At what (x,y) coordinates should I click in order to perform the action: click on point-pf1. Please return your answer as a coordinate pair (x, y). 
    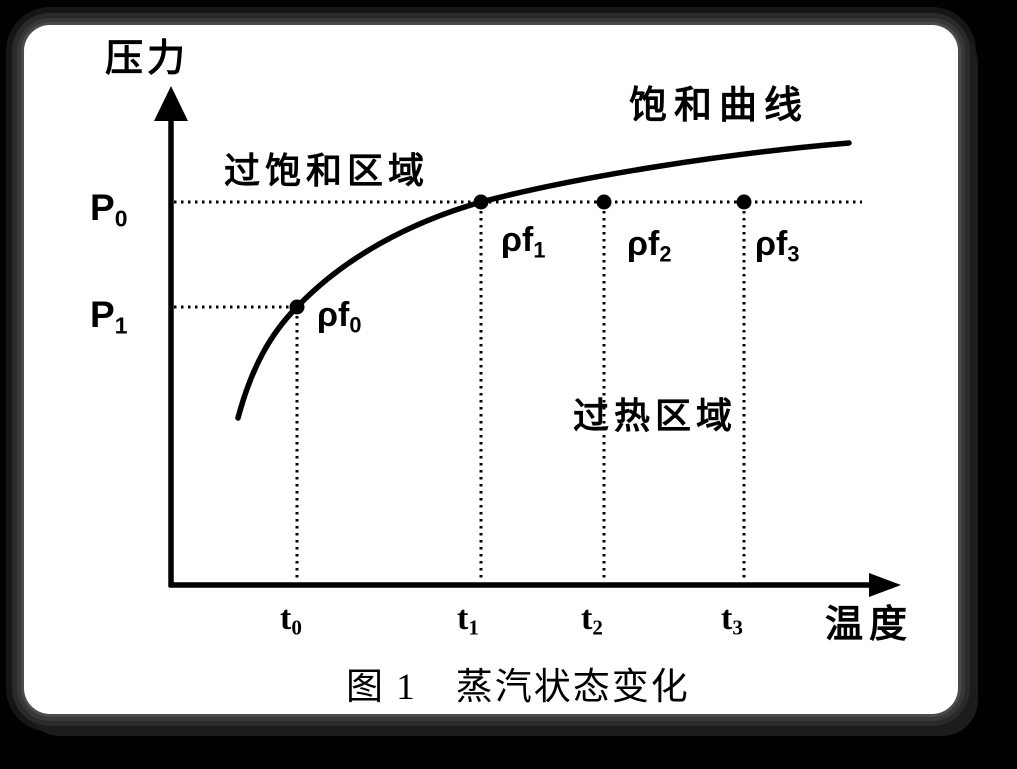
    Looking at the image, I should click on (481, 202).